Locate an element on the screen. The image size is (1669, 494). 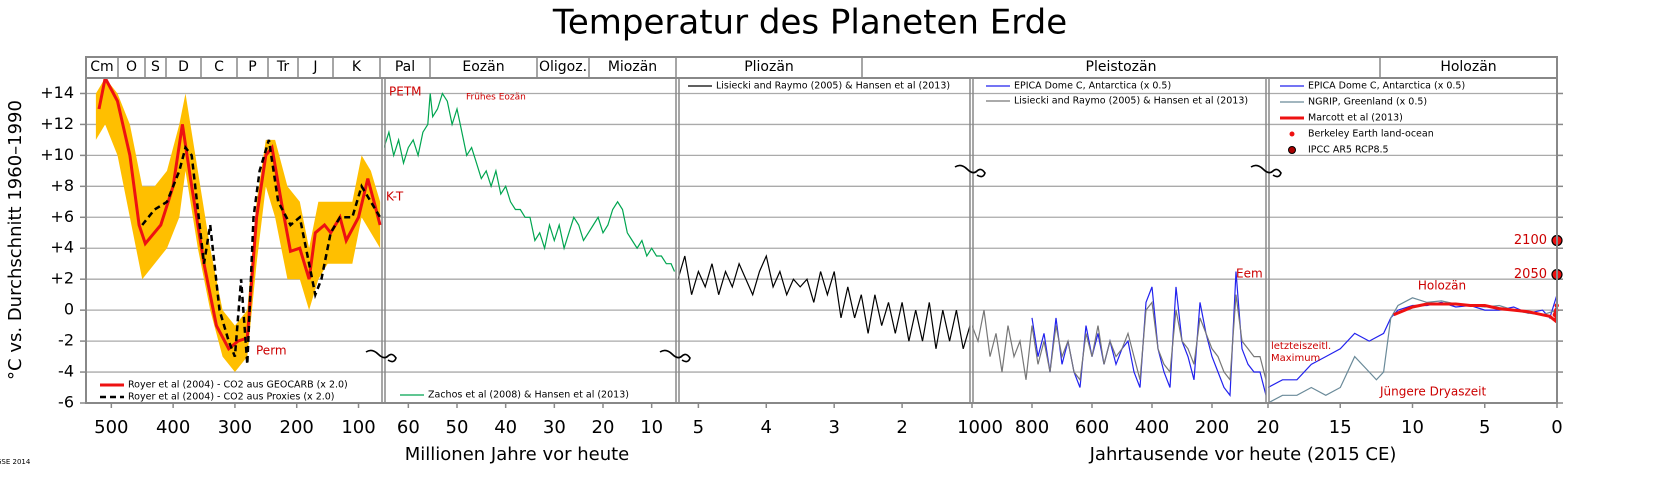
period-label: D is located at coordinates (183, 67).